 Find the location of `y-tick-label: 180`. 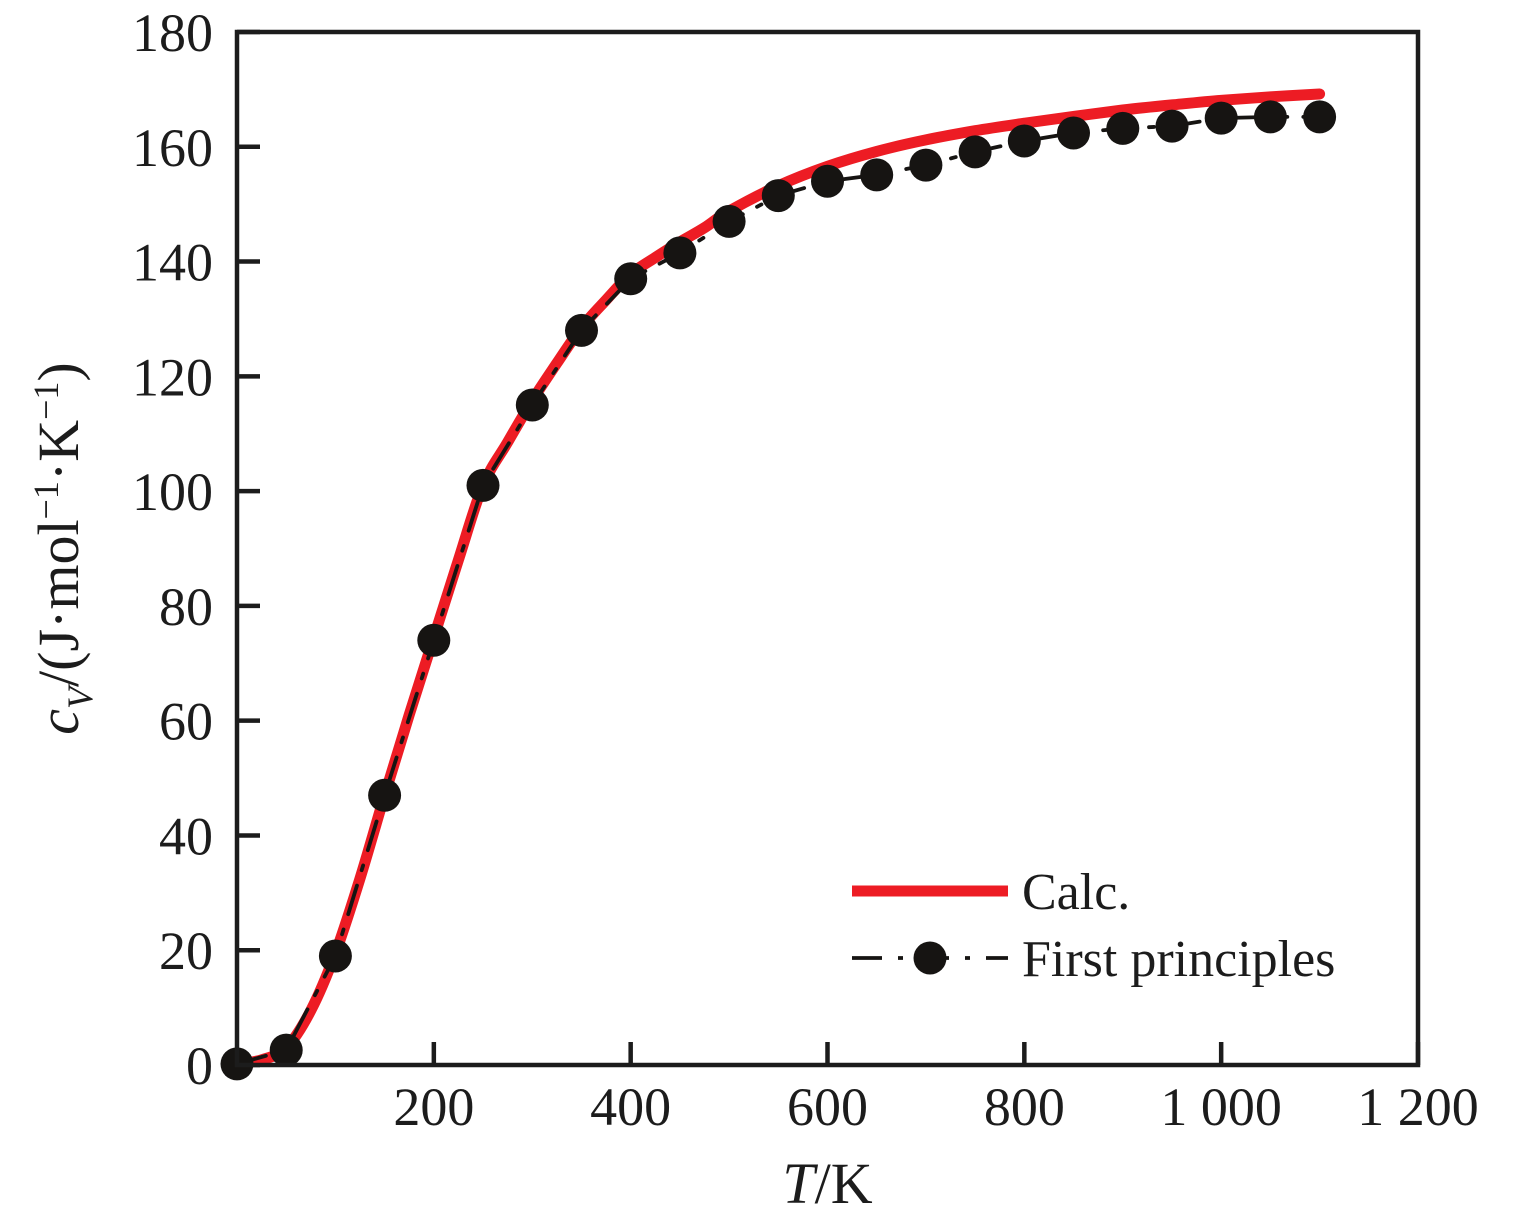

y-tick-label: 180 is located at coordinates (172, 33).